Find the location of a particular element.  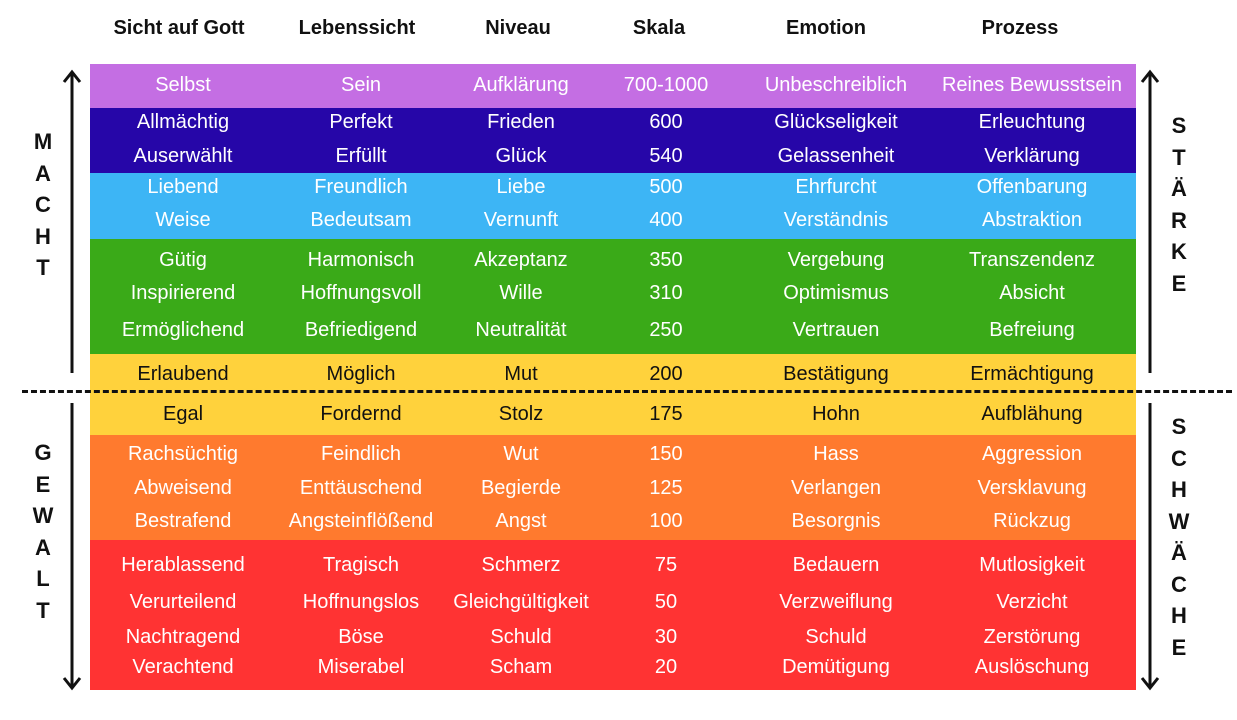

cell-emotion: Besorgnis is located at coordinates (836, 521).